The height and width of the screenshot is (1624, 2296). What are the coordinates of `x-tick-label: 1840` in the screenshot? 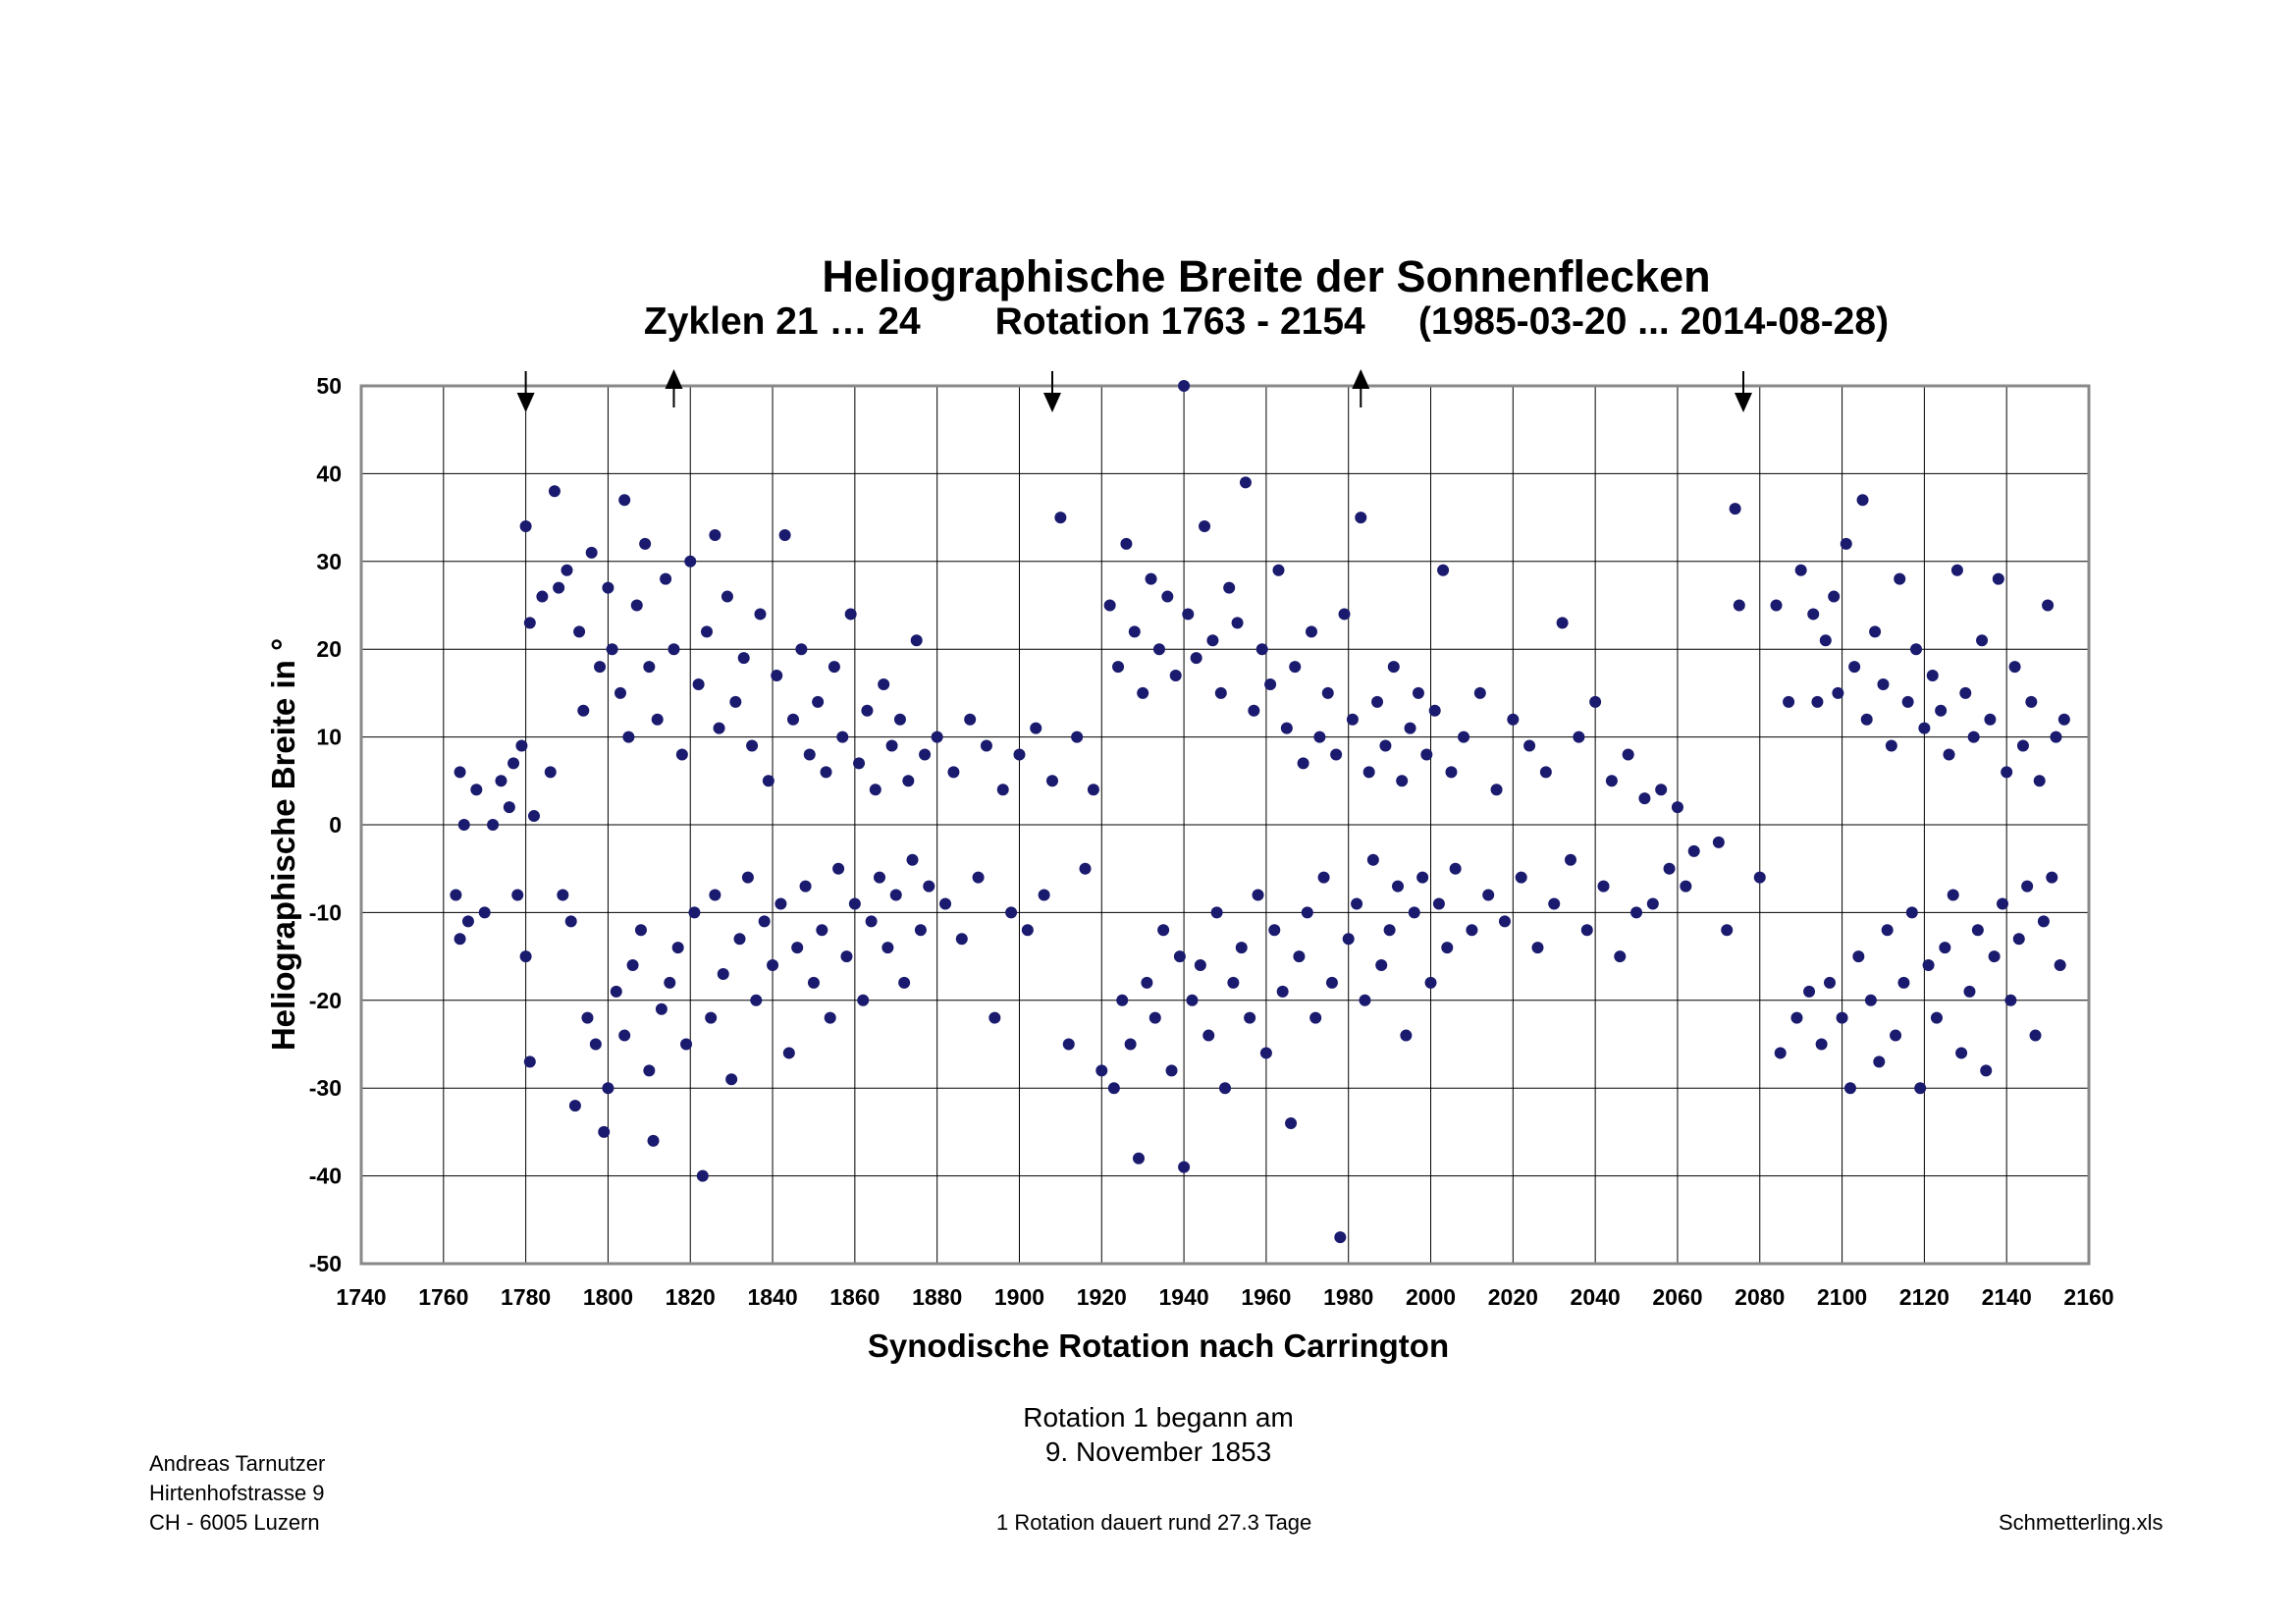 It's located at (772, 1297).